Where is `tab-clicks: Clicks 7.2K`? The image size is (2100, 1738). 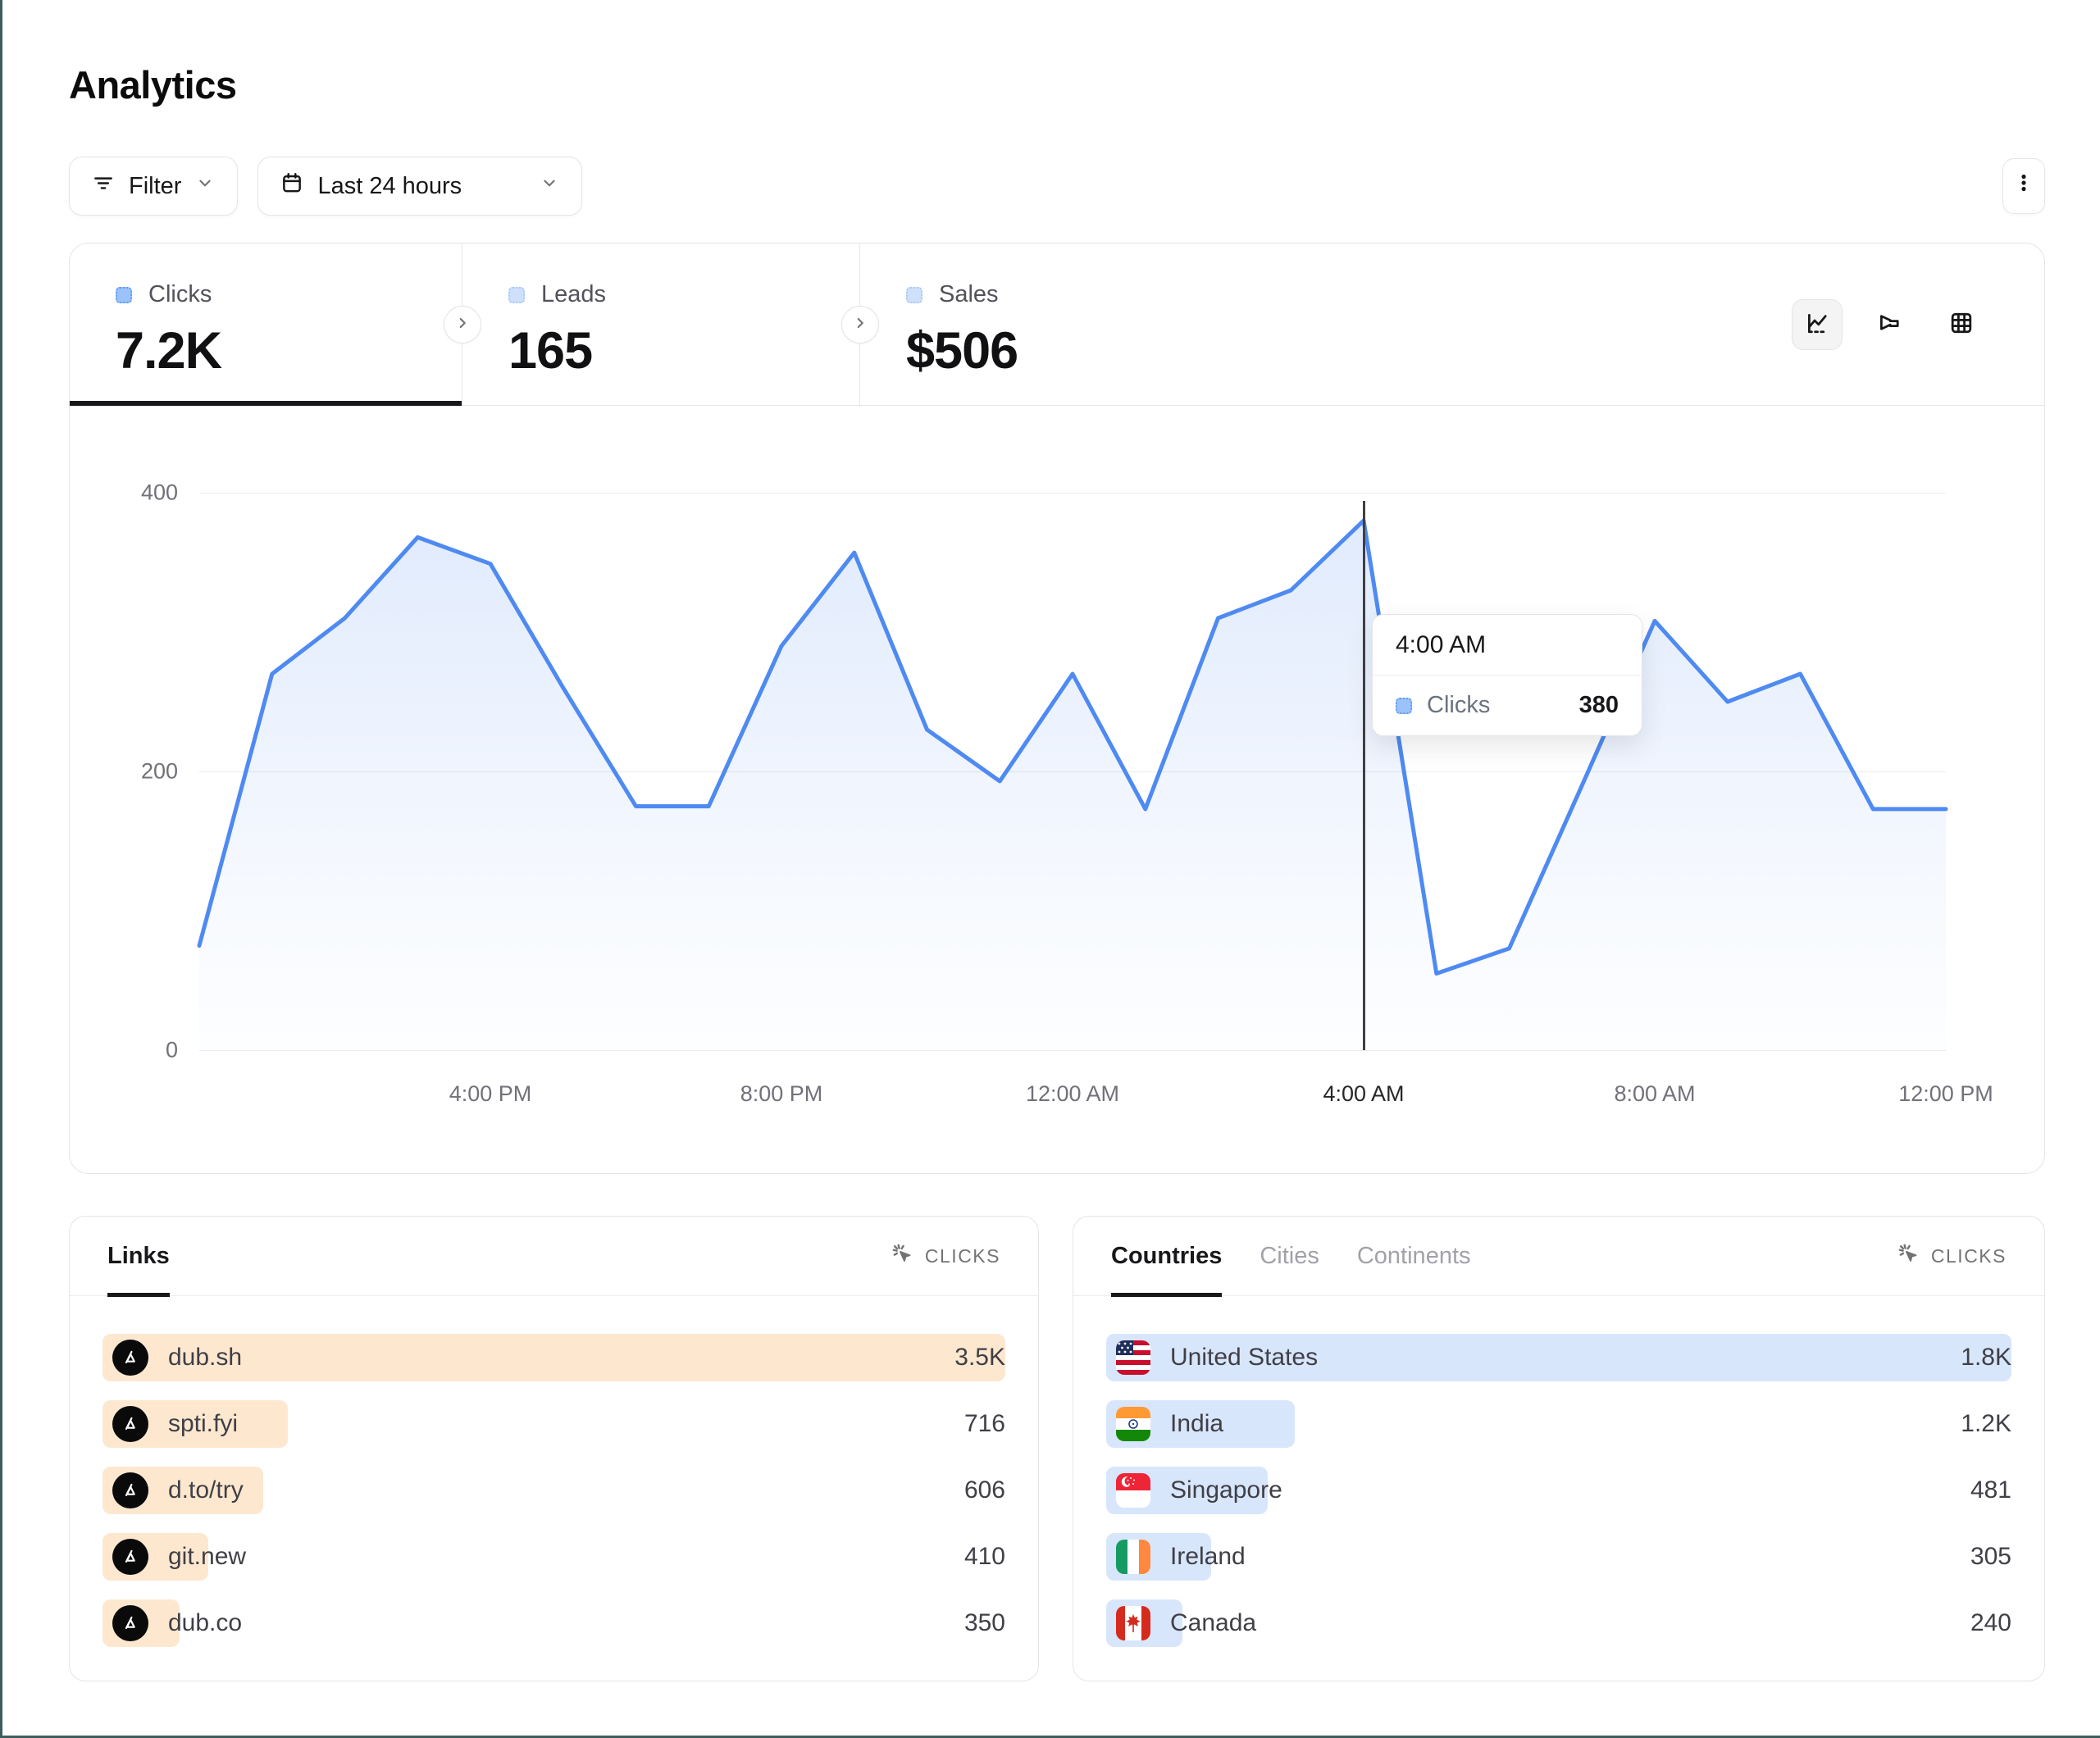 tab-clicks: Clicks 7.2K is located at coordinates (266, 324).